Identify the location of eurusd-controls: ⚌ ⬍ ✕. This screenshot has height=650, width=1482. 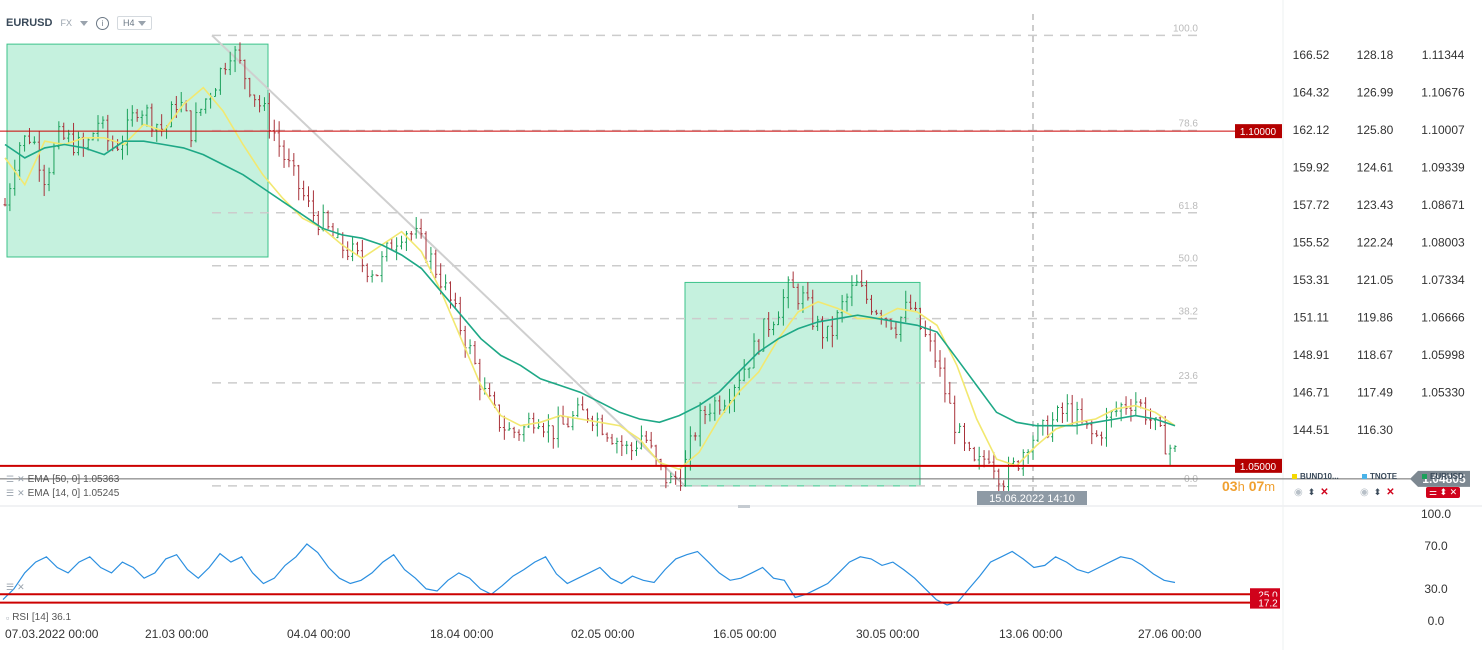
(1443, 492).